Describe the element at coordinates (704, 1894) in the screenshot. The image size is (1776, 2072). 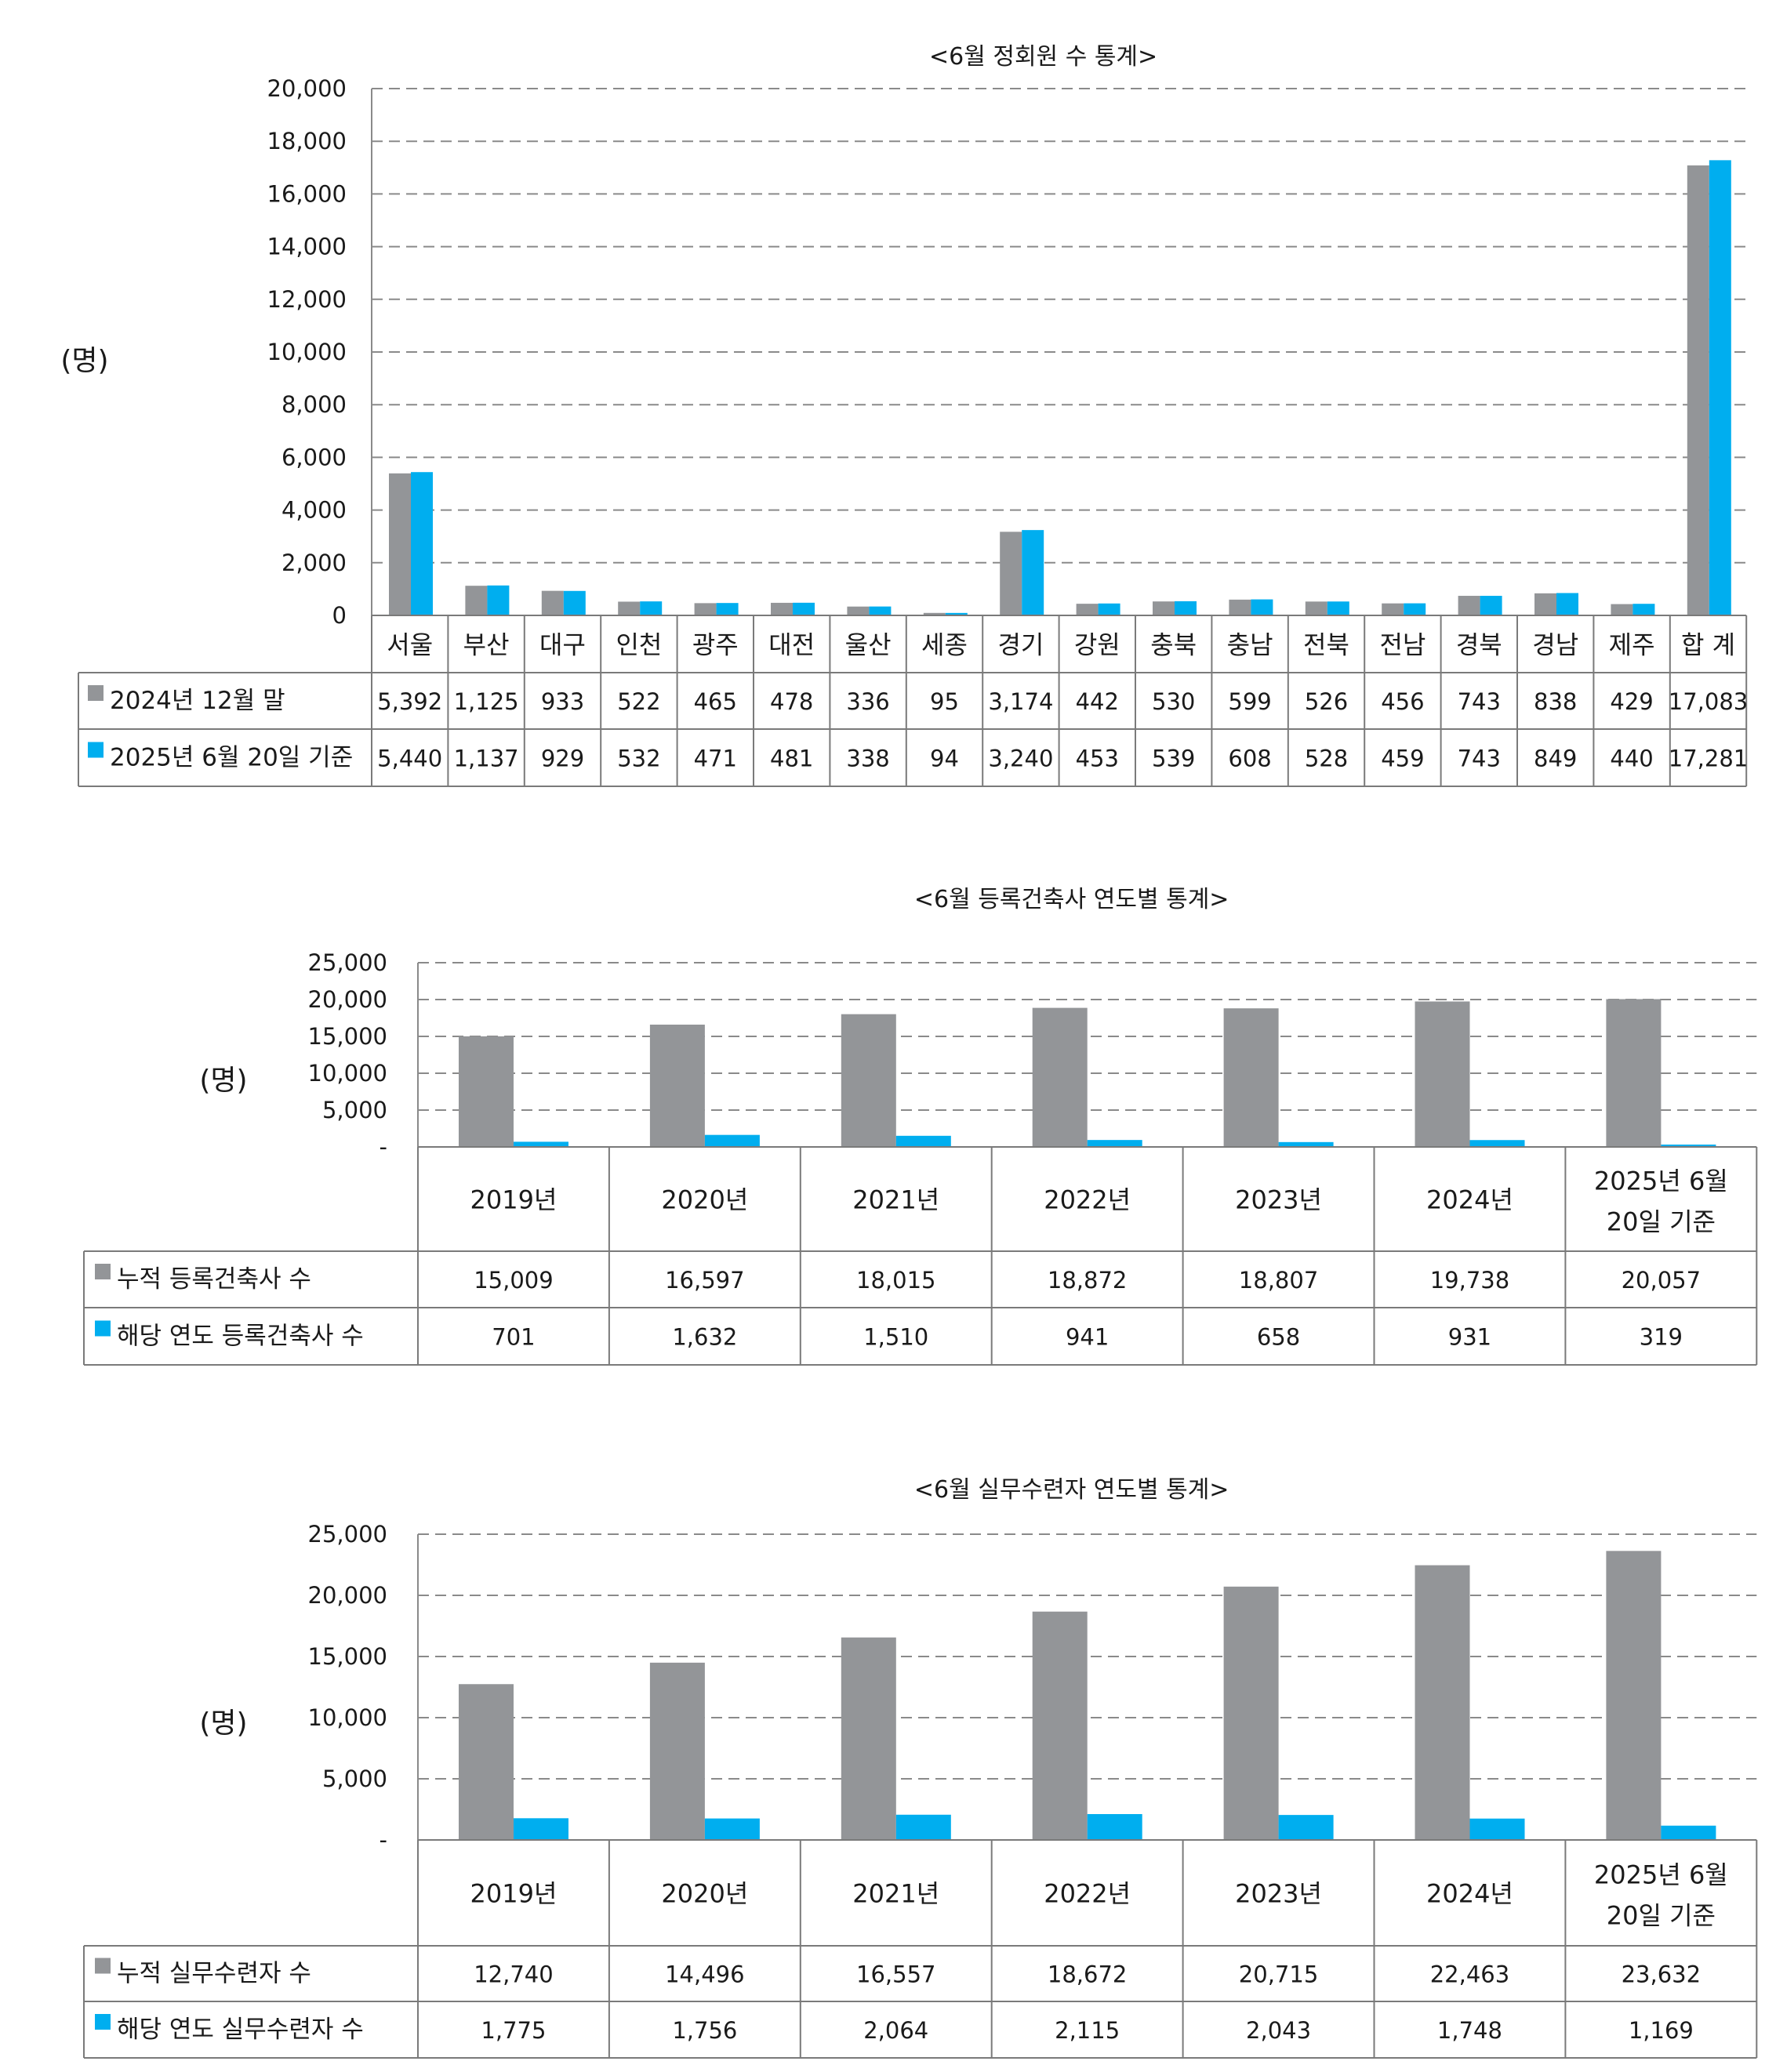
I see `category-label: 2020년` at that location.